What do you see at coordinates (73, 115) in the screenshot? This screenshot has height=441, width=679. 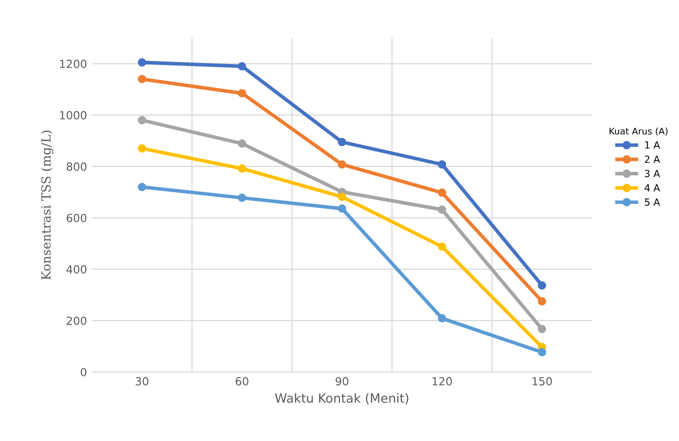 I see `y-tick-label: 1000` at bounding box center [73, 115].